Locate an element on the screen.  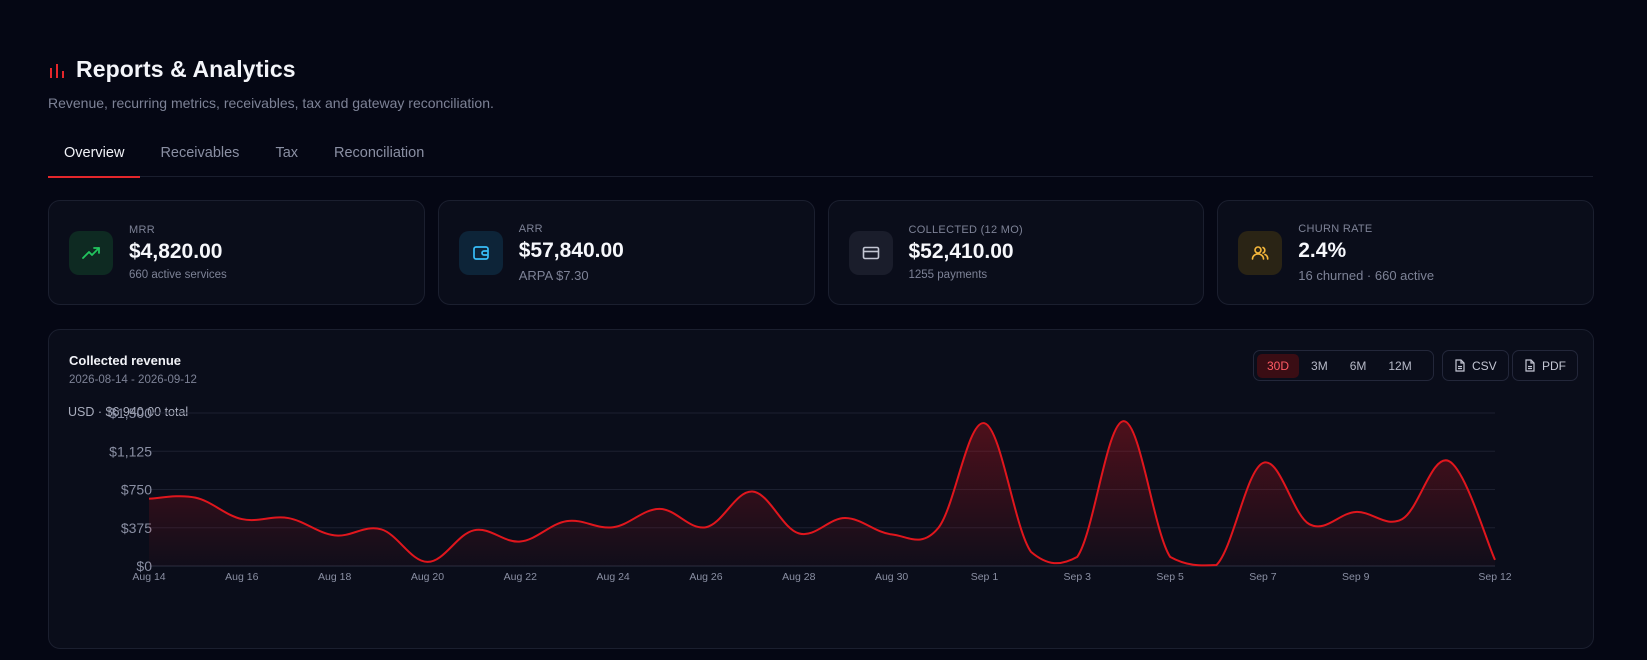
period-selector: 30D 3M 6M 12M is located at coordinates (1343, 365).